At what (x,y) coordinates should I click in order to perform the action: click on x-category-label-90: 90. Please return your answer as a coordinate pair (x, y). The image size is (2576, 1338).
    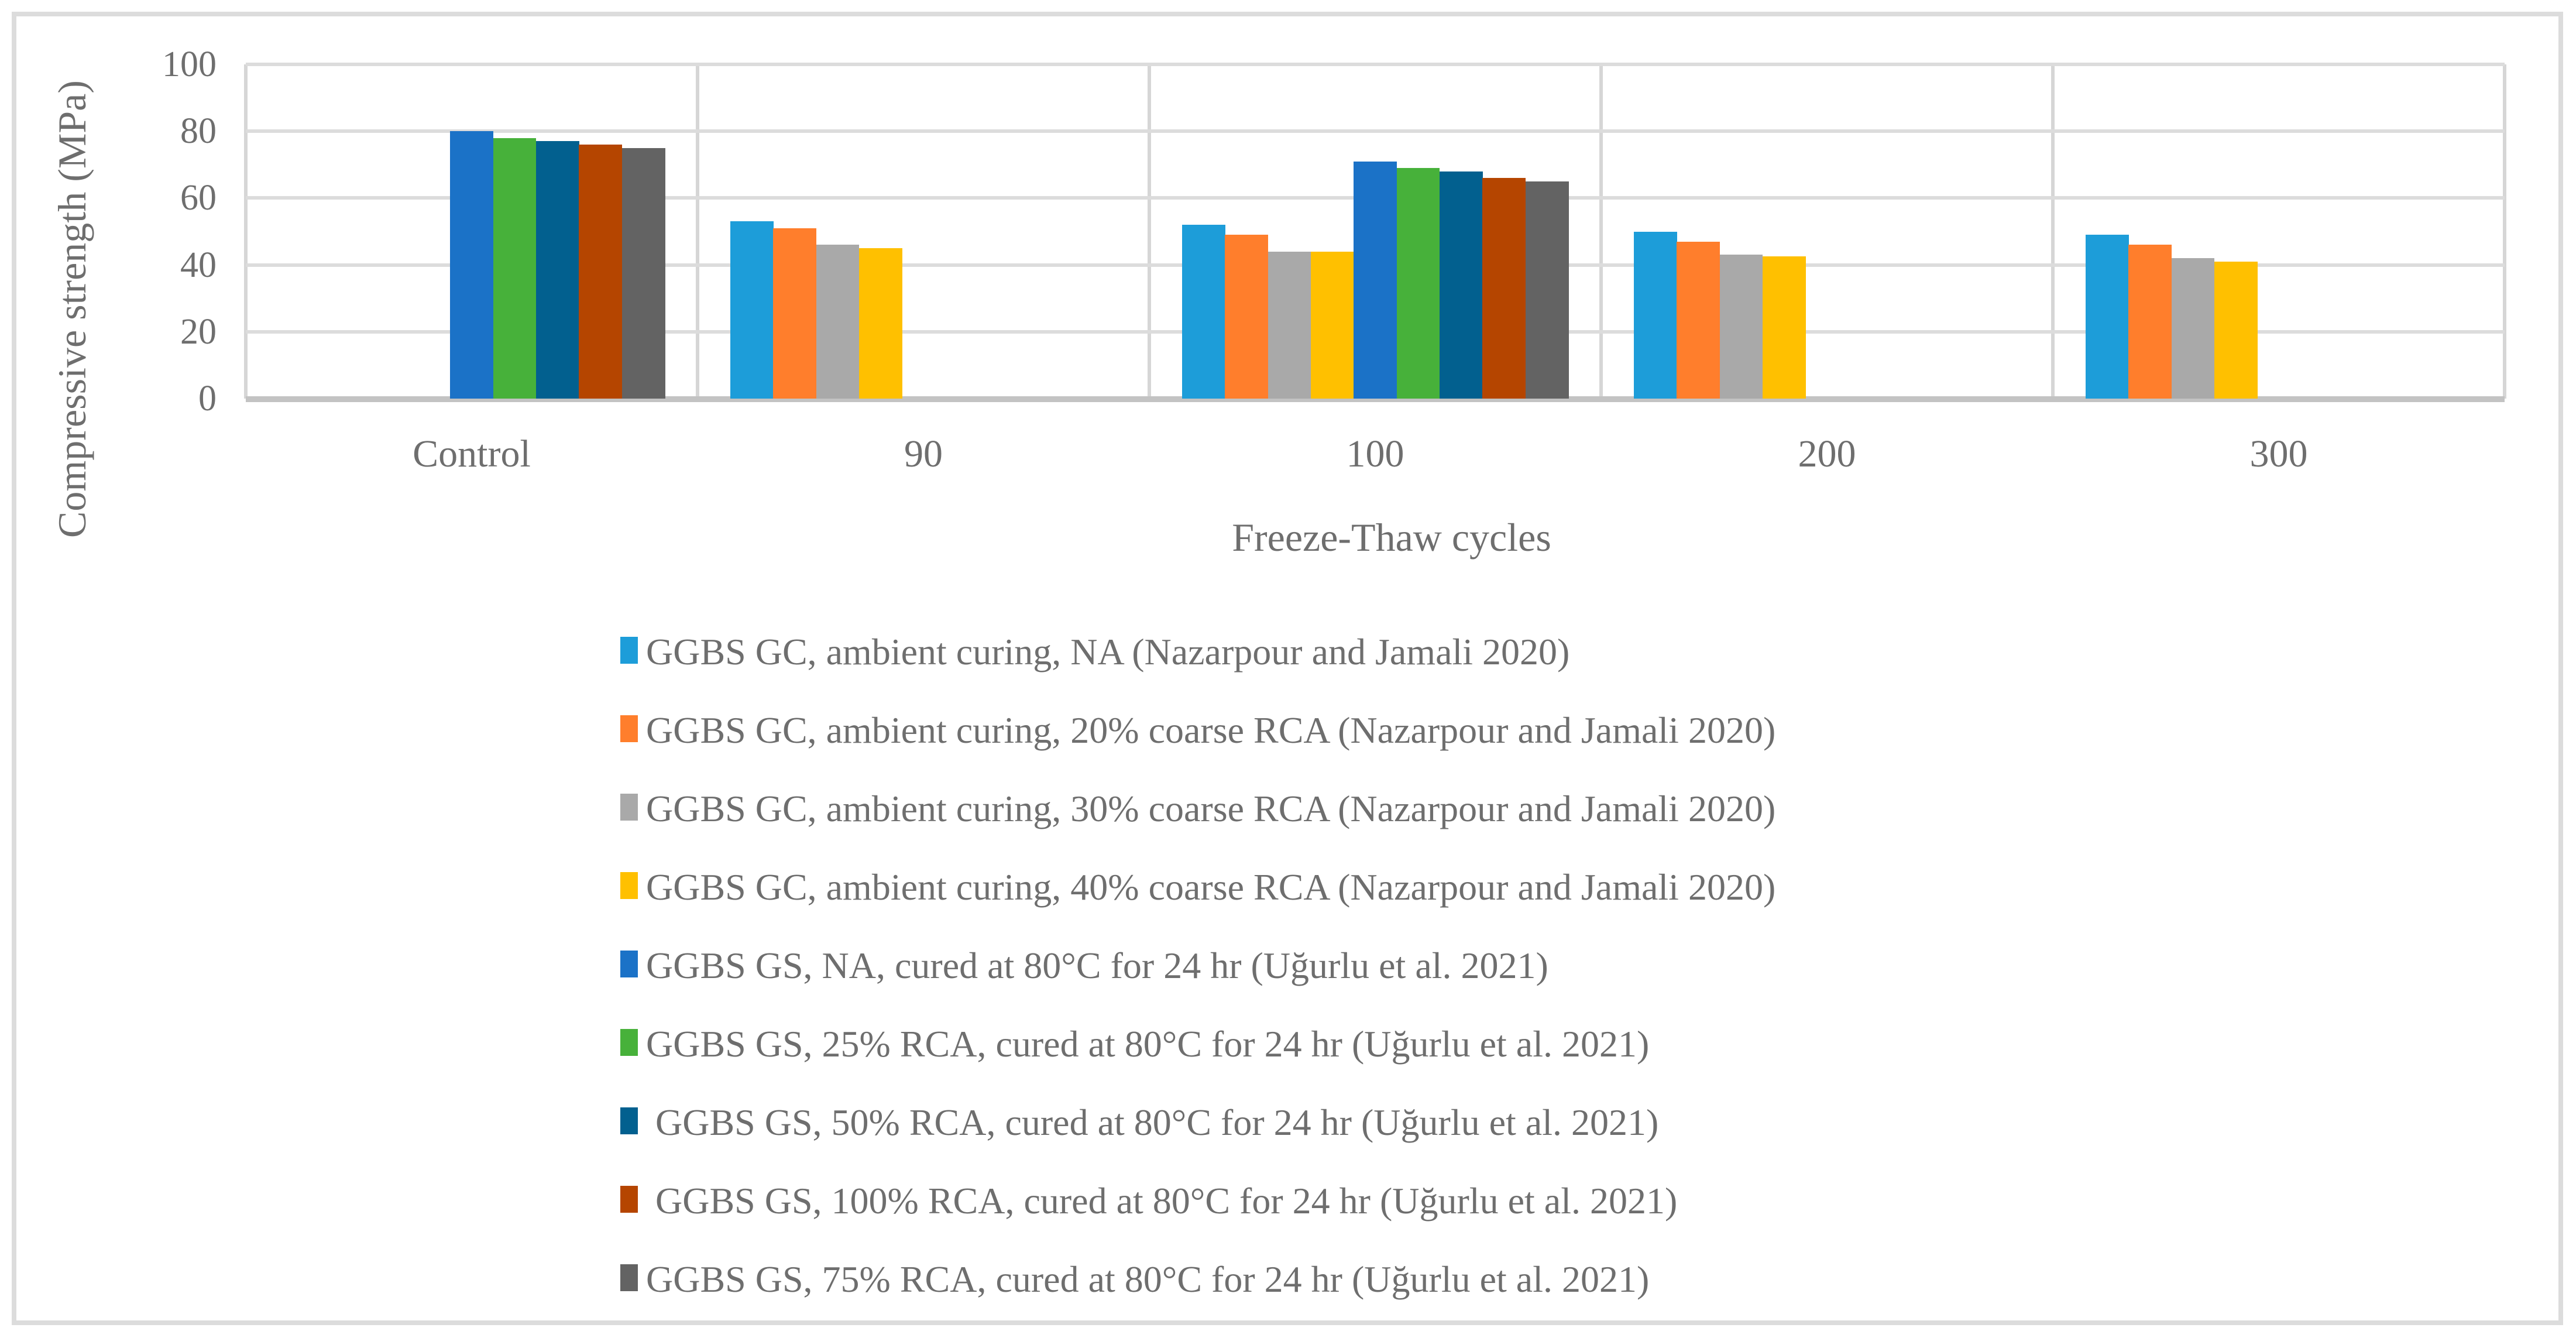
    Looking at the image, I should click on (923, 454).